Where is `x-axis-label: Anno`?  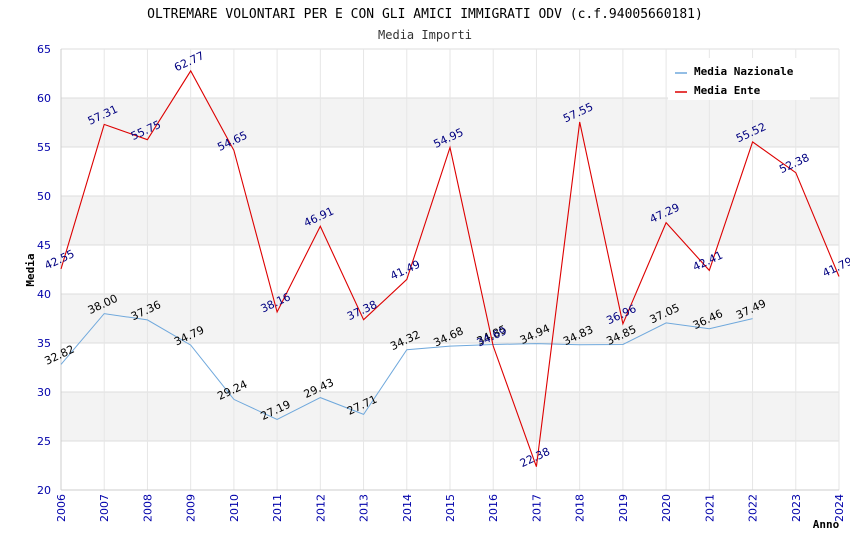 x-axis-label: Anno is located at coordinates (826, 524).